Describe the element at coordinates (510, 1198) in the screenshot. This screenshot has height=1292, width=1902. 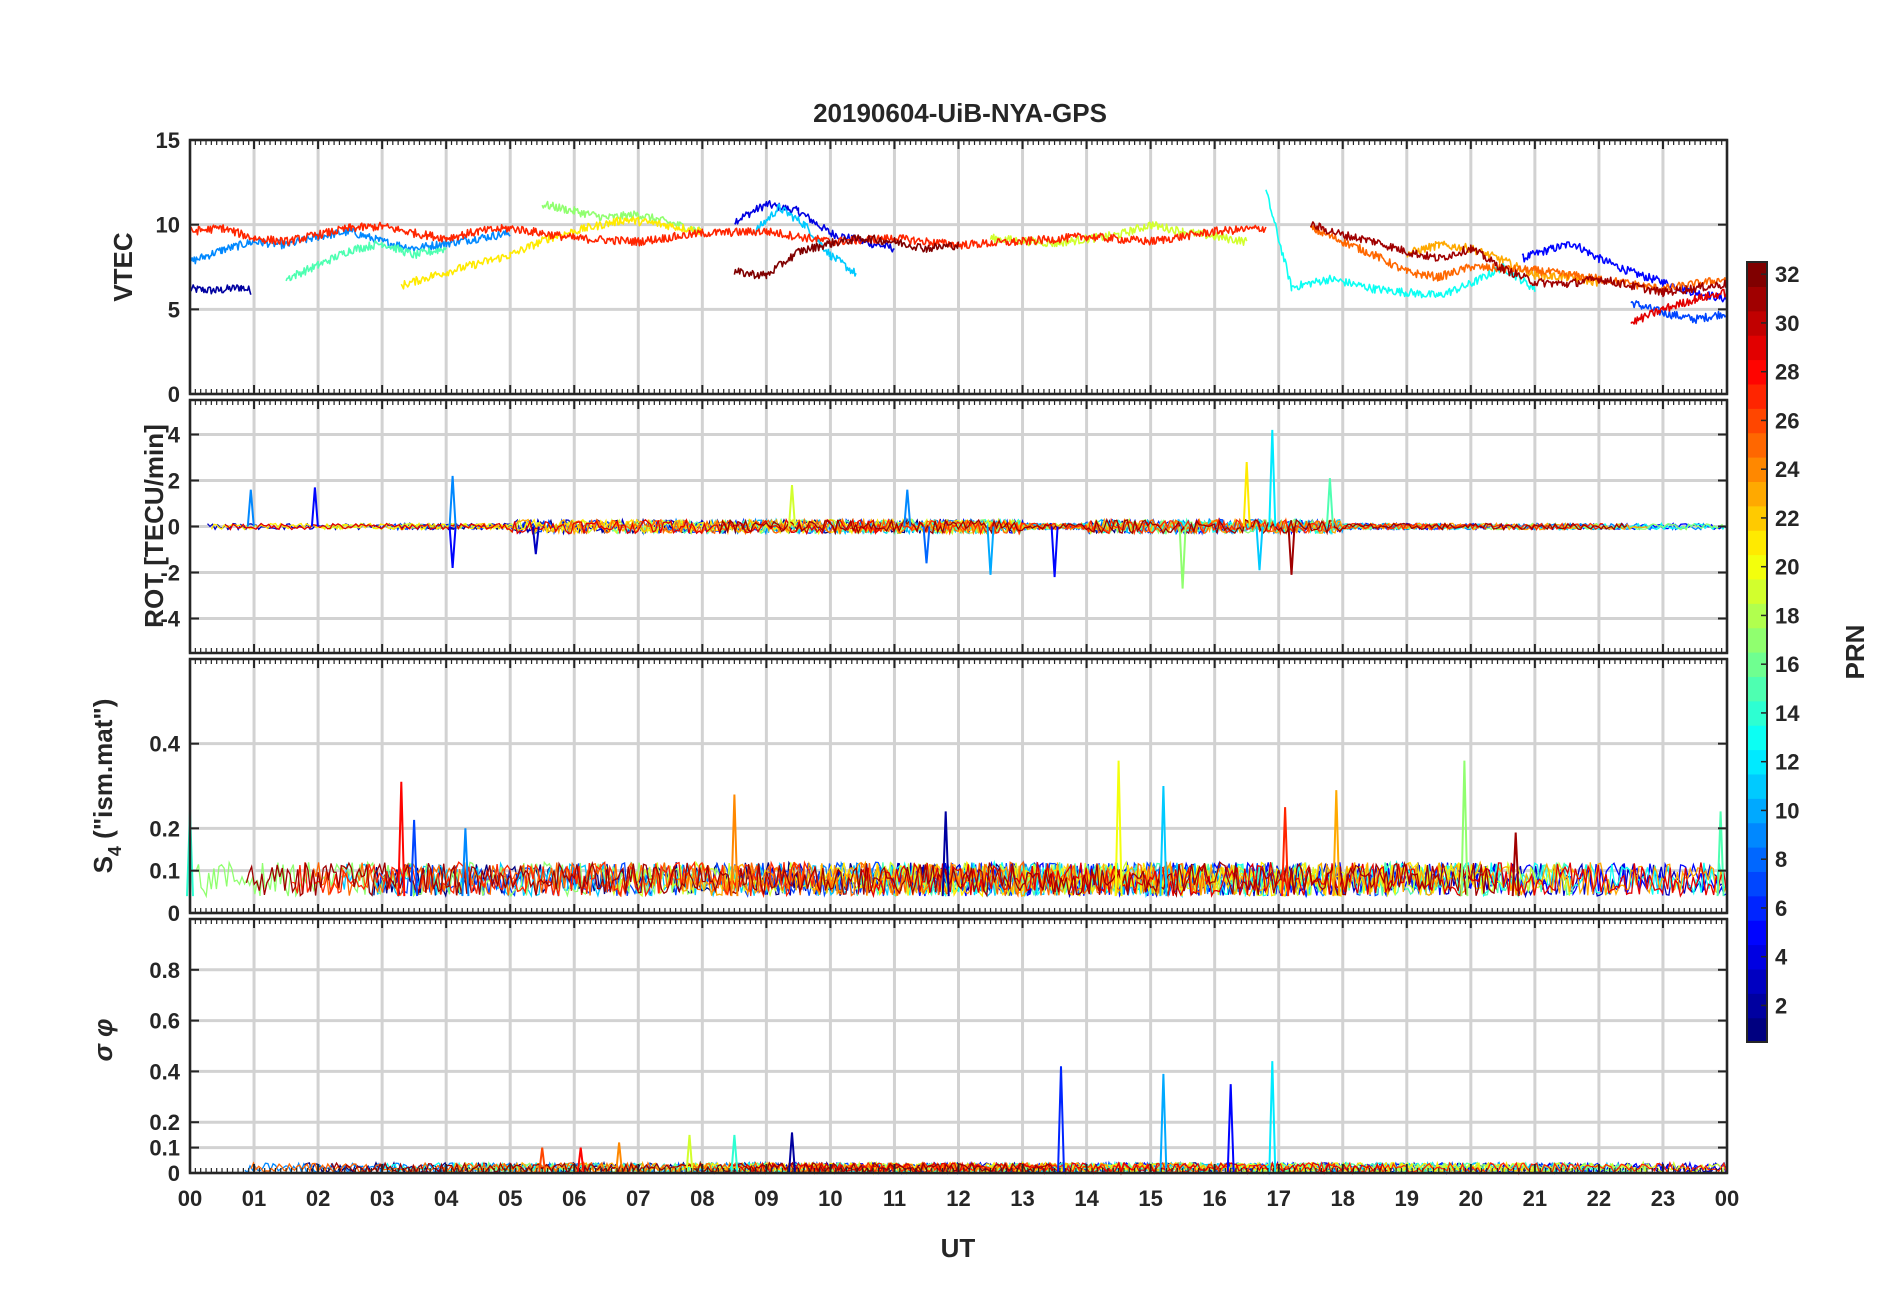
I see `x-tick-label: 05` at that location.